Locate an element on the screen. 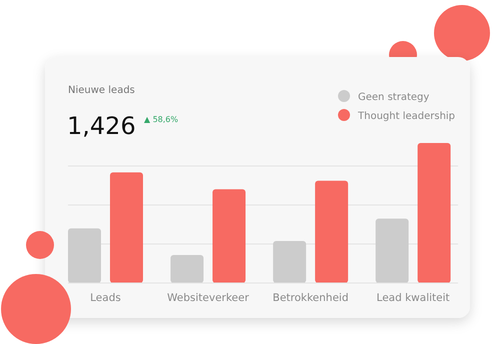 This screenshot has width=500, height=344. x-tick-label: Leads is located at coordinates (105, 298).